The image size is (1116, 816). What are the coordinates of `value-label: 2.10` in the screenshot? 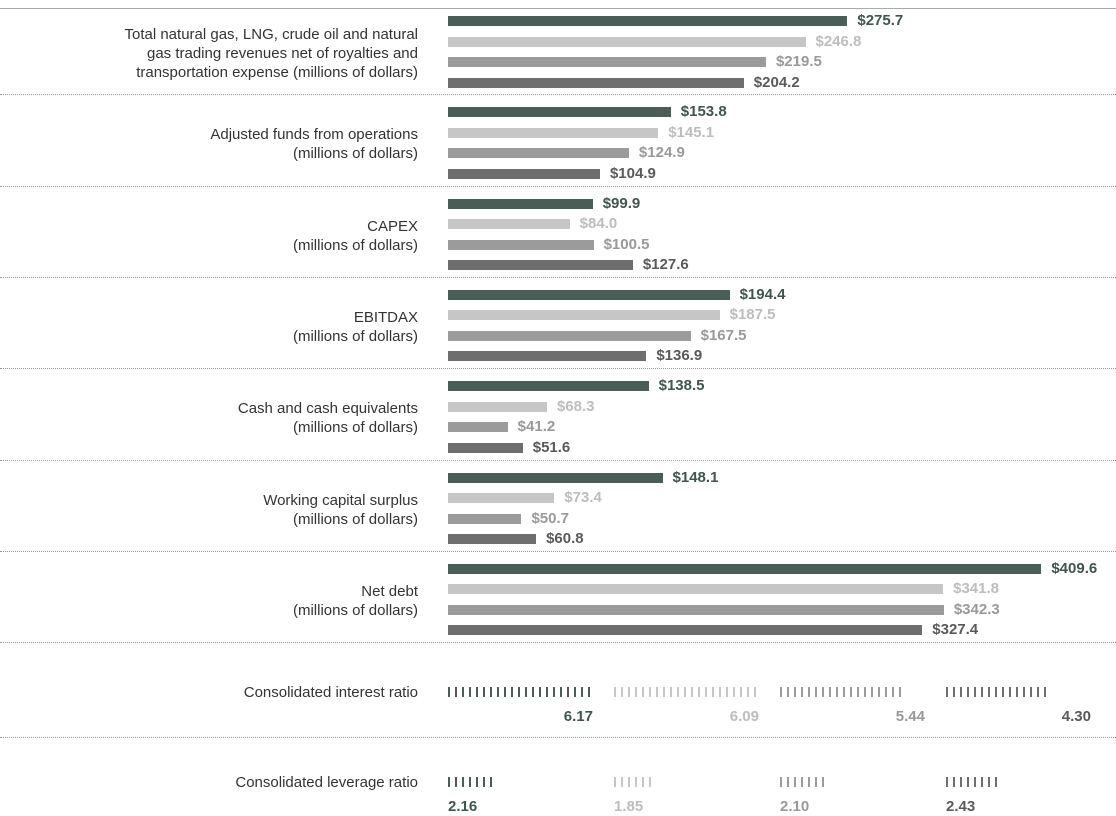 It's located at (795, 807).